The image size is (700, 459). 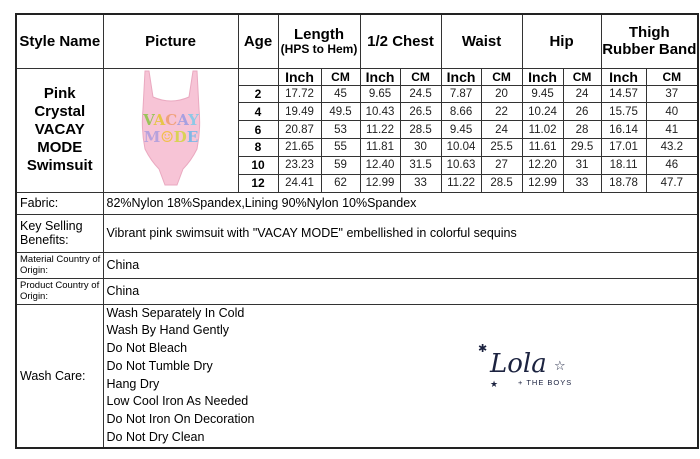 What do you see at coordinates (340, 112) in the screenshot?
I see `length-cm-cell: 49.5` at bounding box center [340, 112].